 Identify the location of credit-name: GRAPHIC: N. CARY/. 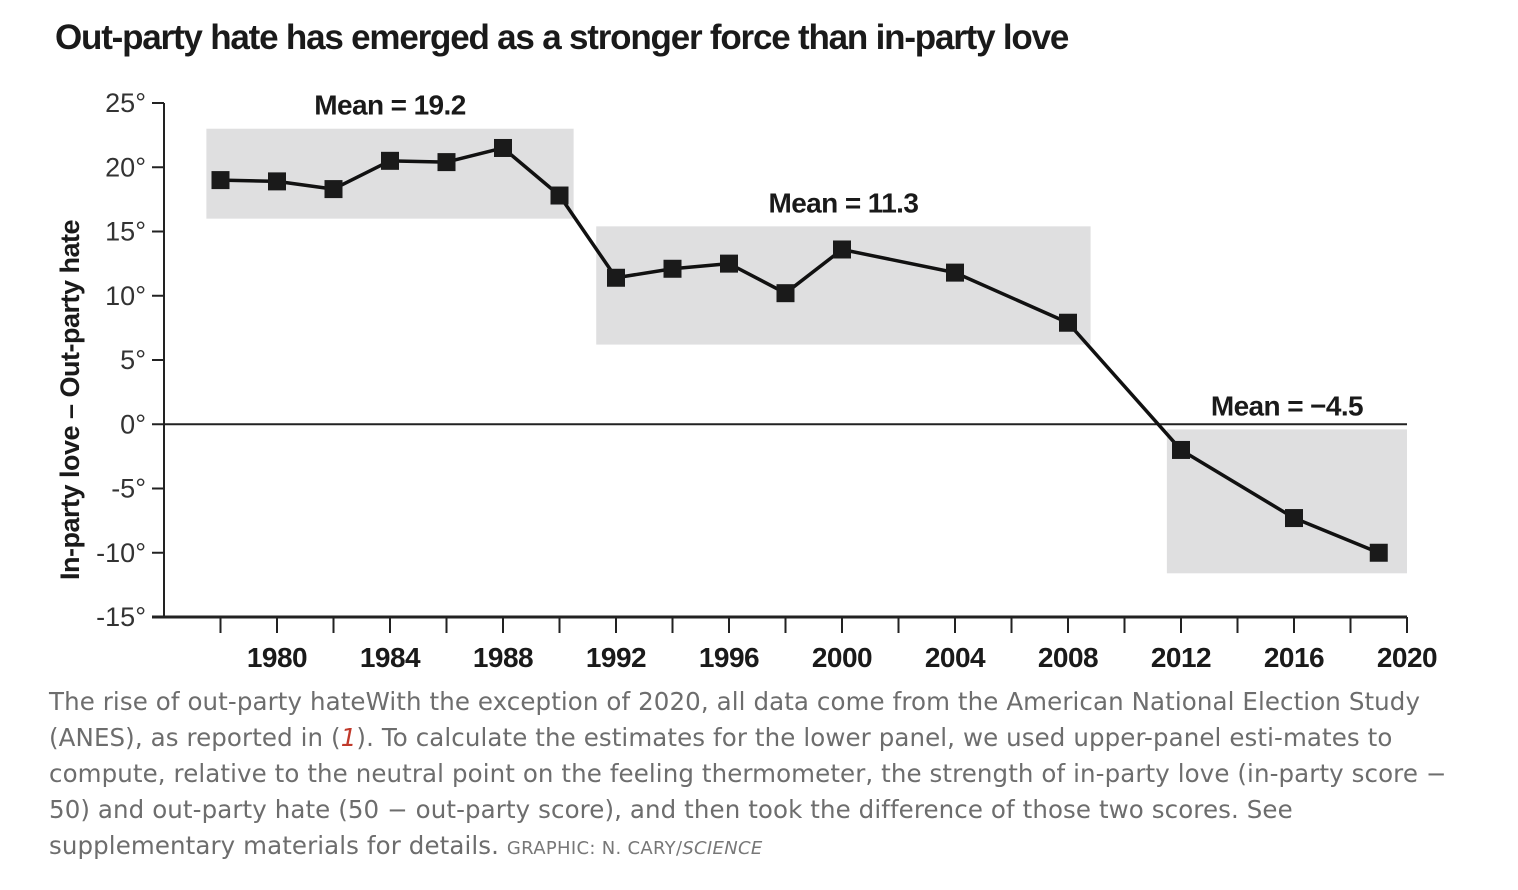
(594, 848).